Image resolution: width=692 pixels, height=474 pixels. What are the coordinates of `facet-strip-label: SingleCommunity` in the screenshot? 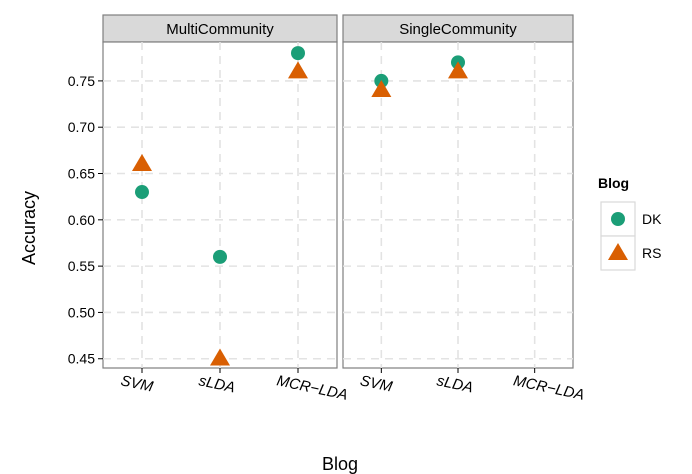 It's located at (458, 29).